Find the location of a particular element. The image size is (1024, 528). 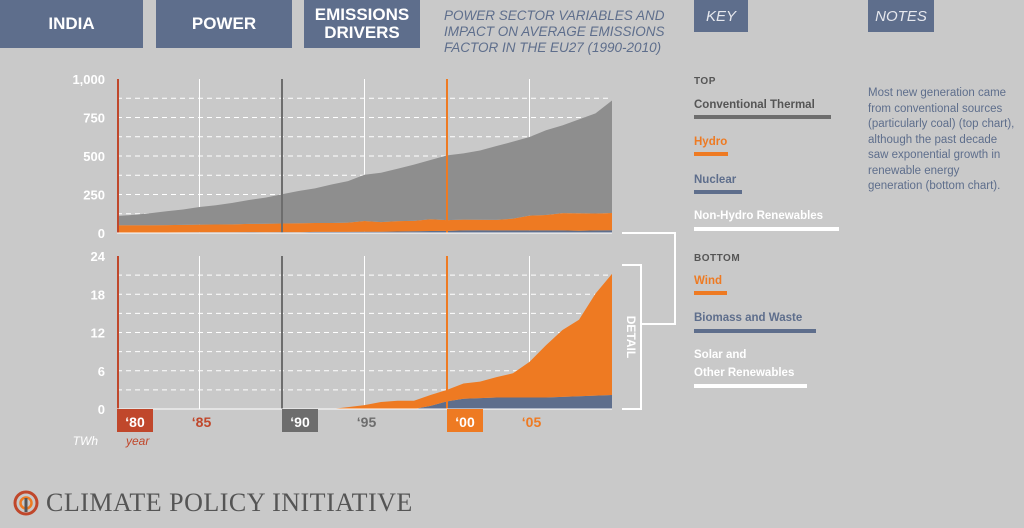

detail-connector-line is located at coordinates (649, 278).